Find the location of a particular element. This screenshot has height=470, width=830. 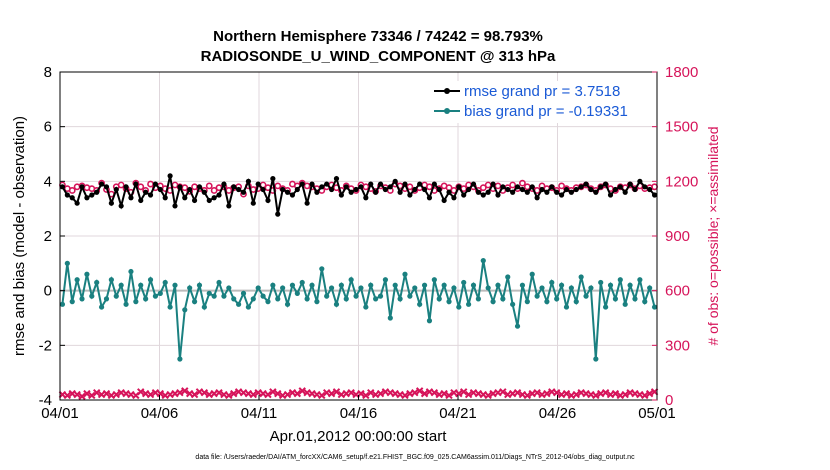

y-axis-left-label: rmse and bias (model - observation) is located at coordinates (19, 236).